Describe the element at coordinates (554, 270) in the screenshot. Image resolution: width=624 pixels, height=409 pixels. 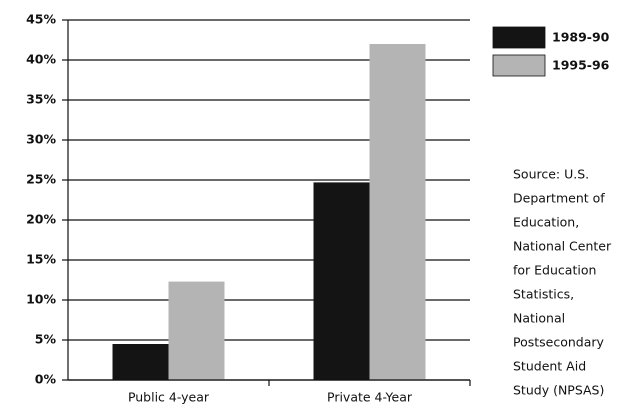
I see `source-note: for Education` at that location.